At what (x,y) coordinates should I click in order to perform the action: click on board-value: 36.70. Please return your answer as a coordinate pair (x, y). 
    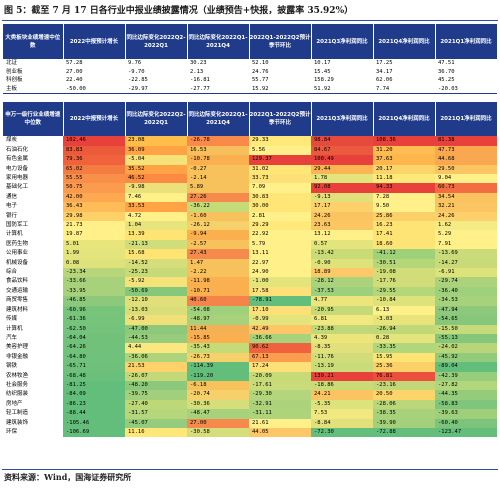
    Looking at the image, I should click on (466, 72).